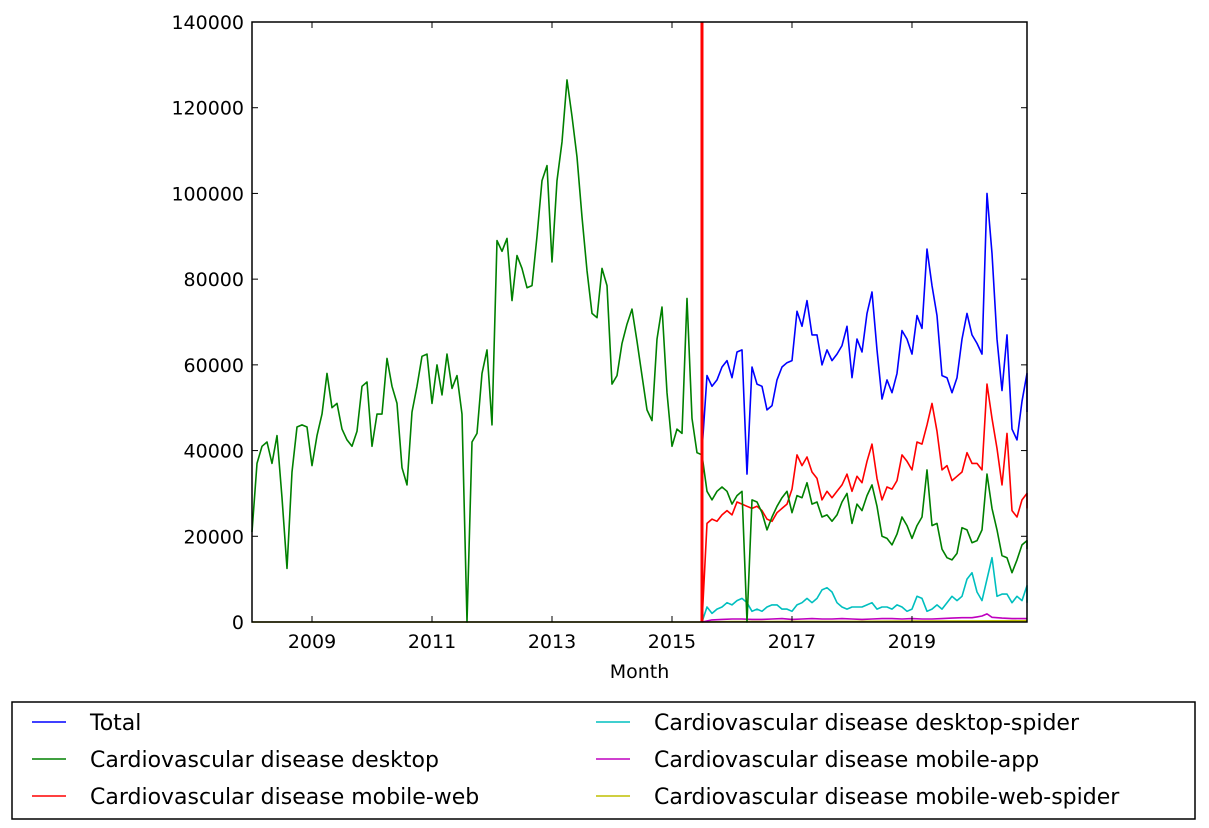  Describe the element at coordinates (214, 366) in the screenshot. I see `y-tick-label: 60000` at that location.